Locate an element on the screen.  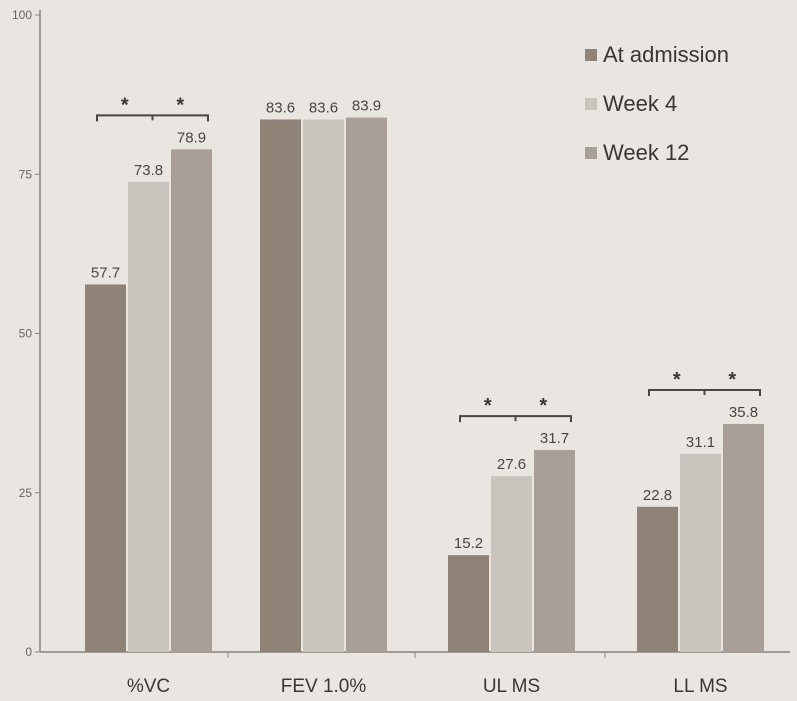
data-label: 73.8 is located at coordinates (148, 170).